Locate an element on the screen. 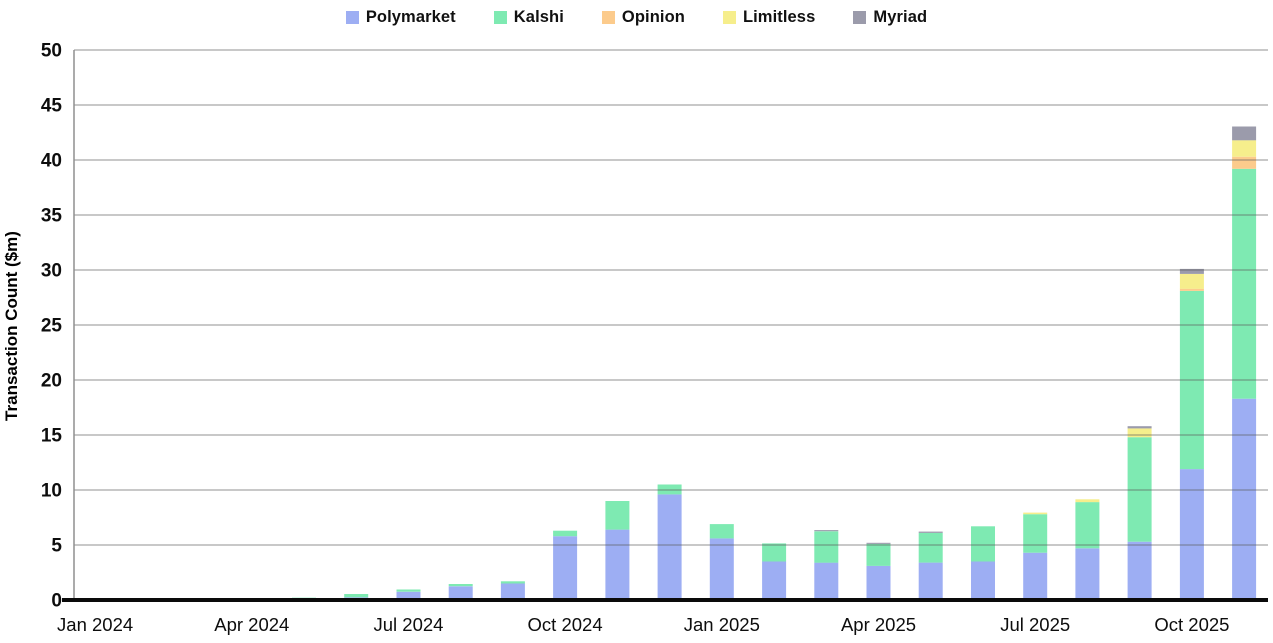 Image resolution: width=1273 pixels, height=643 pixels. bar-jul-2025 is located at coordinates (1035, 556).